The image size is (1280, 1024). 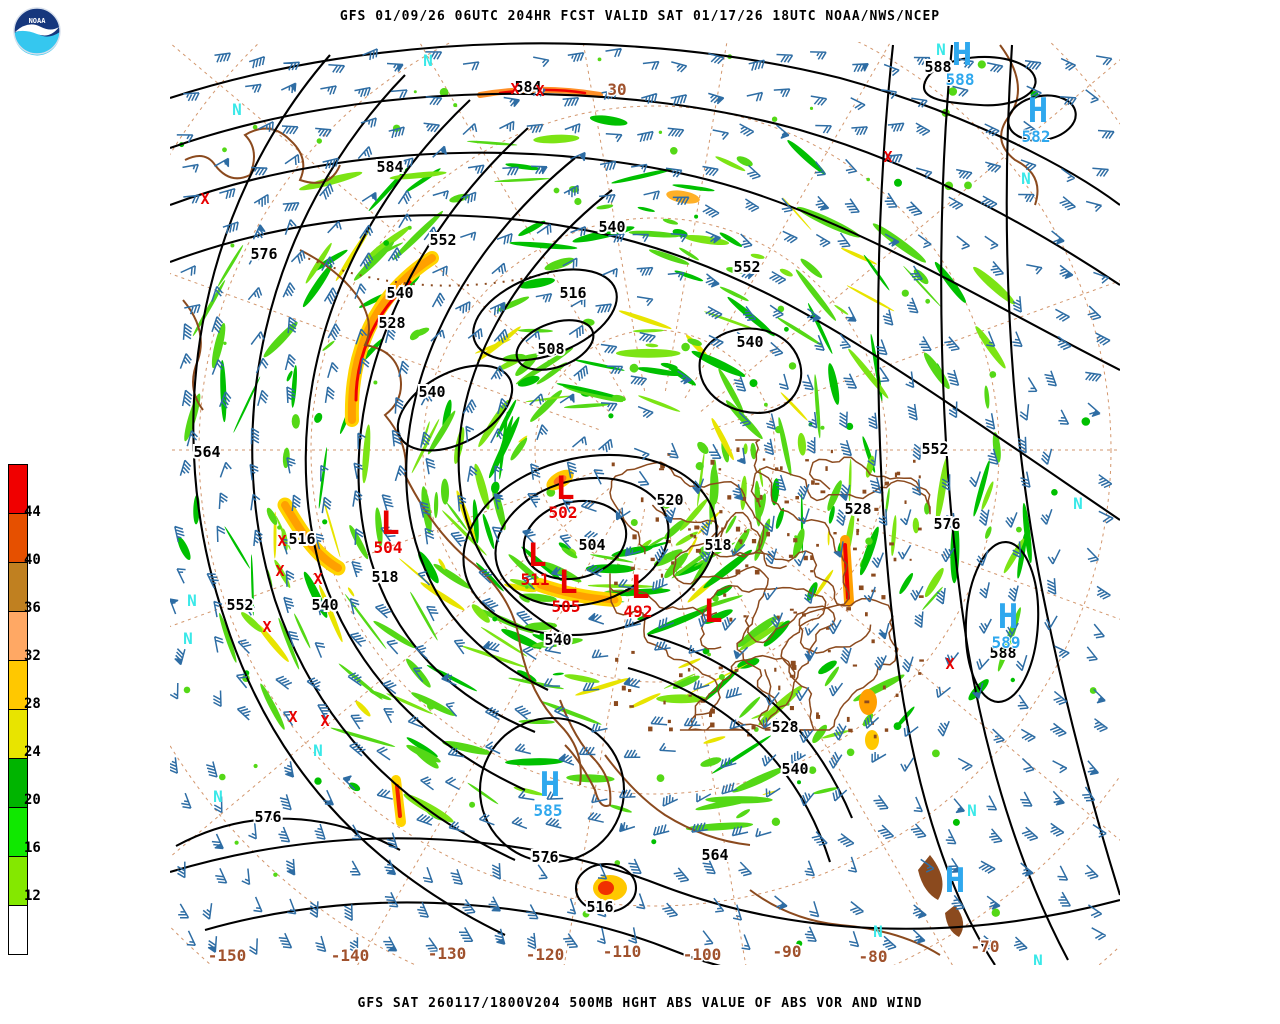 What do you see at coordinates (32, 752) in the screenshot?
I see `colorbar-tick-label: 24` at bounding box center [32, 752].